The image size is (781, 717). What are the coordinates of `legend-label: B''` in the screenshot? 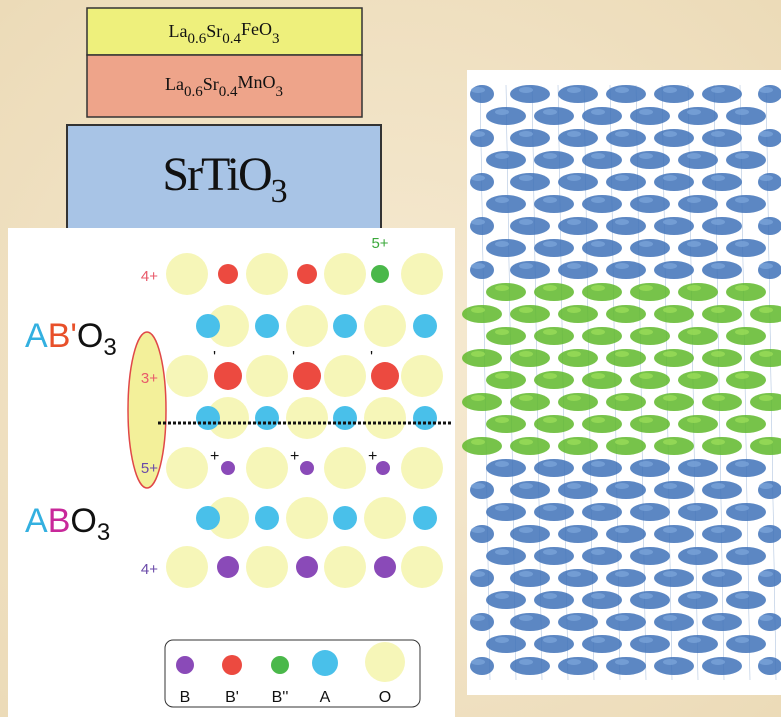 It's located at (280, 697).